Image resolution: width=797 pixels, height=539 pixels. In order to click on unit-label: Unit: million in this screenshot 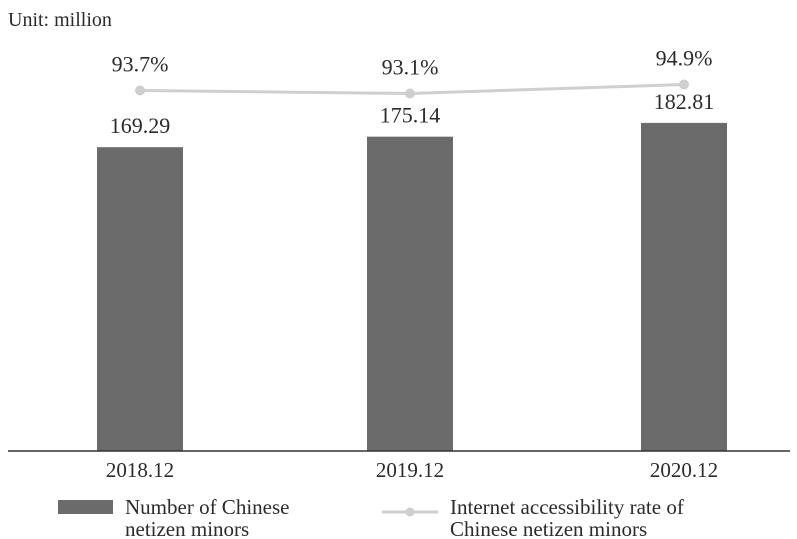, I will do `click(60, 20)`.